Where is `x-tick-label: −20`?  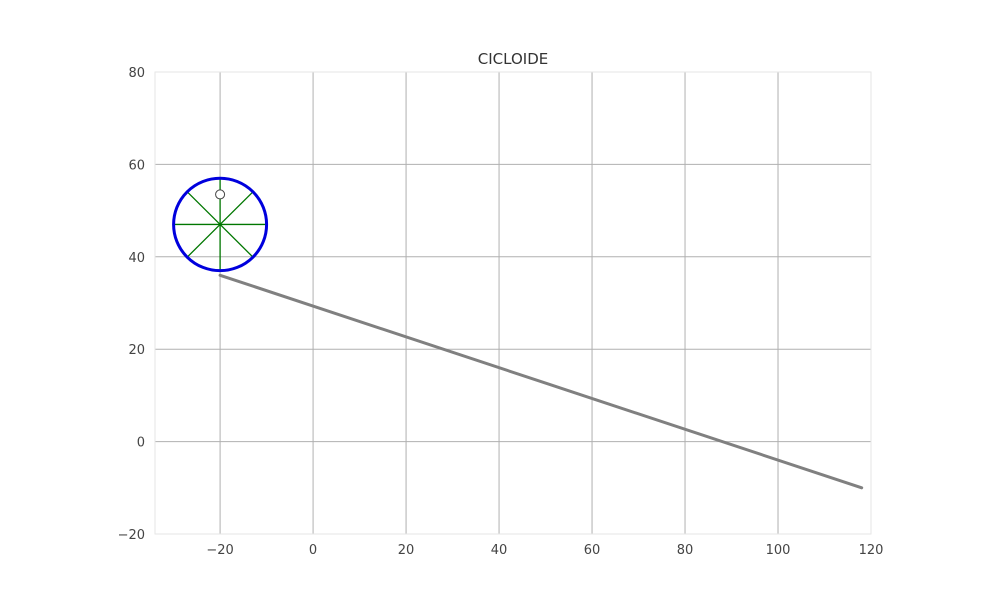 x-tick-label: −20 is located at coordinates (219, 550).